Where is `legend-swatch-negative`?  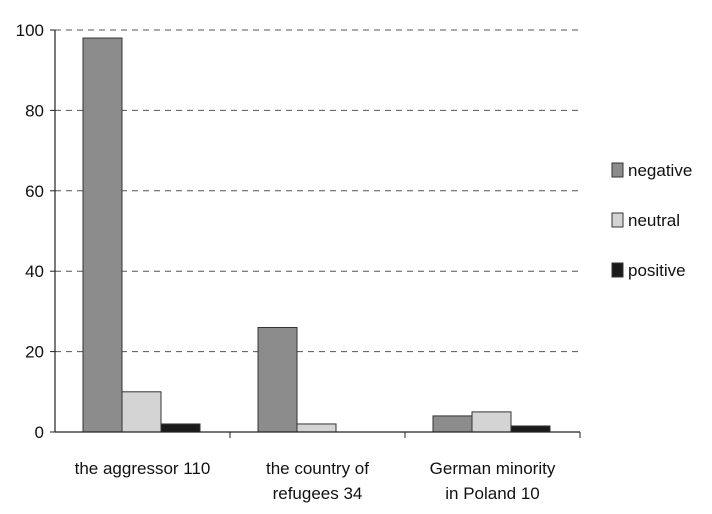 legend-swatch-negative is located at coordinates (617, 170).